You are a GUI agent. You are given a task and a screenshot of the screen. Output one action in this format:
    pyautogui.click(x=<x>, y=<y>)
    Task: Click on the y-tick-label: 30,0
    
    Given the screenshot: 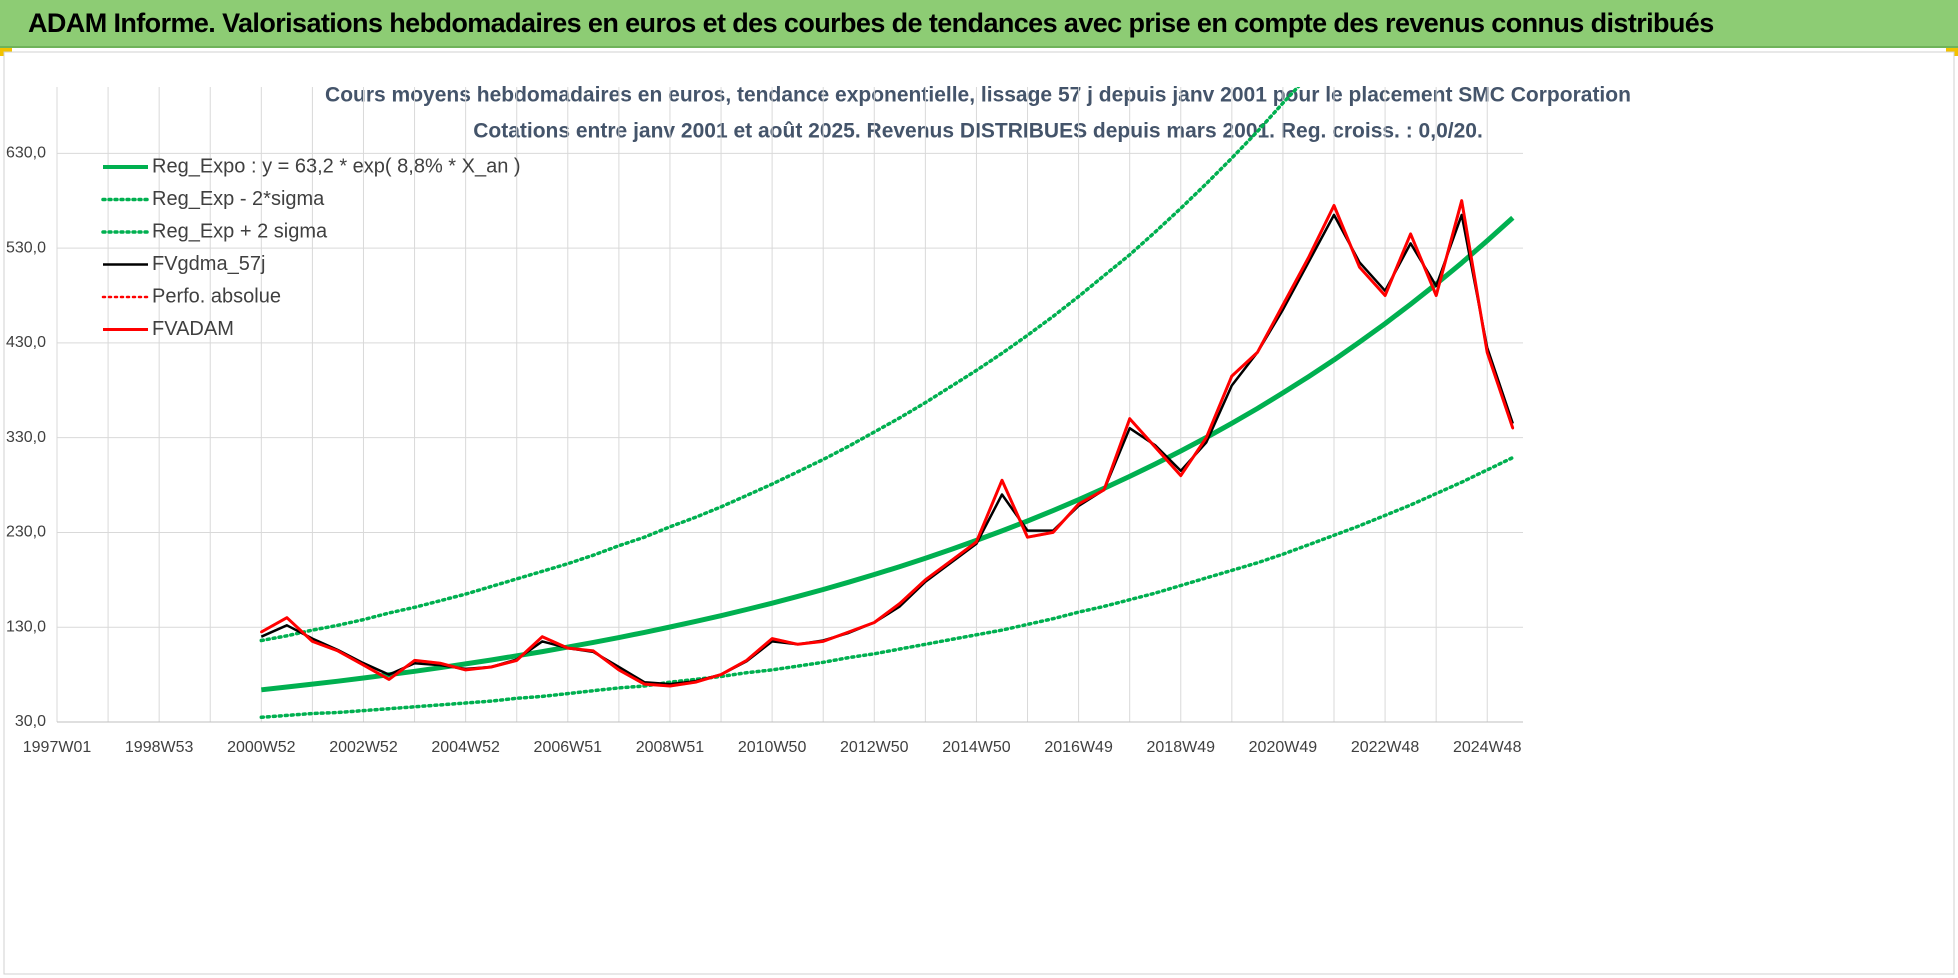 What is the action you would take?
    pyautogui.click(x=30, y=721)
    